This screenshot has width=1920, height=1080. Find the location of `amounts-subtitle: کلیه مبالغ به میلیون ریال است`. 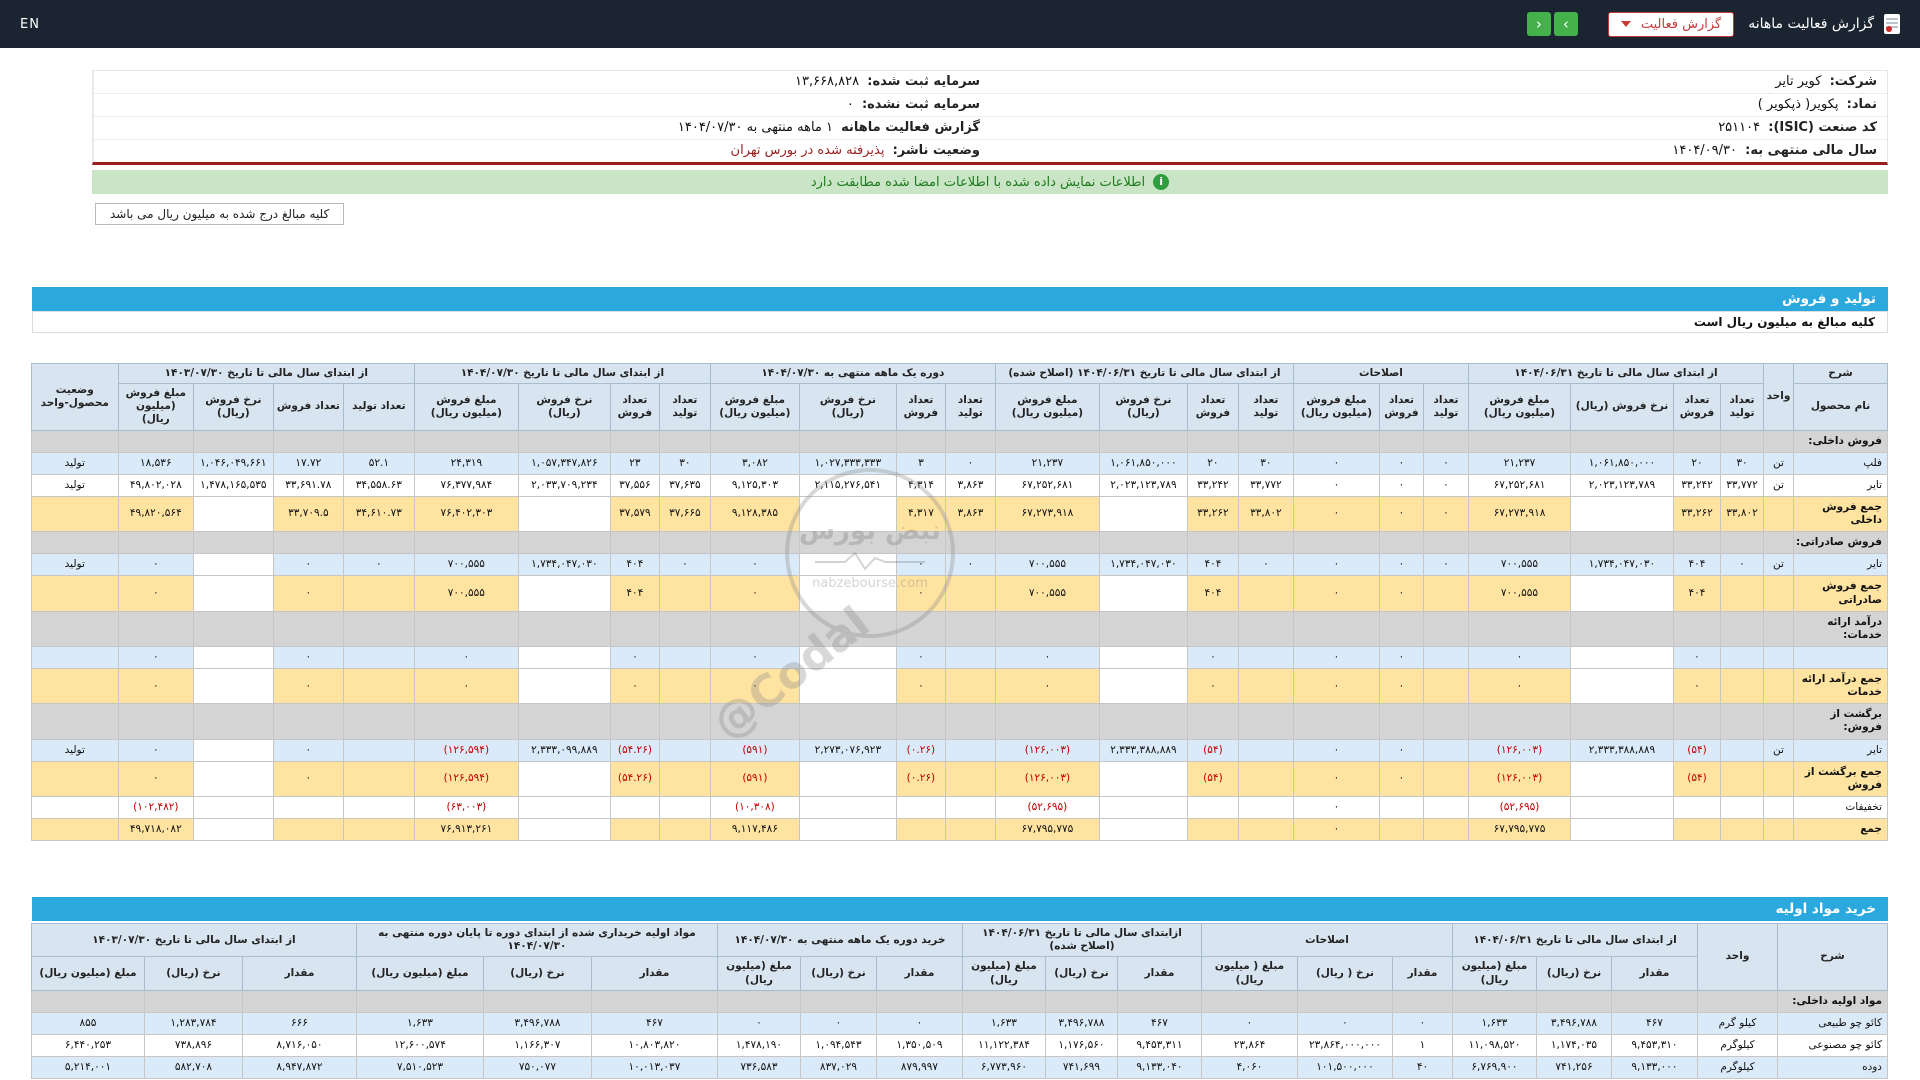

amounts-subtitle: کلیه مبالغ به میلیون ریال است is located at coordinates (960, 322).